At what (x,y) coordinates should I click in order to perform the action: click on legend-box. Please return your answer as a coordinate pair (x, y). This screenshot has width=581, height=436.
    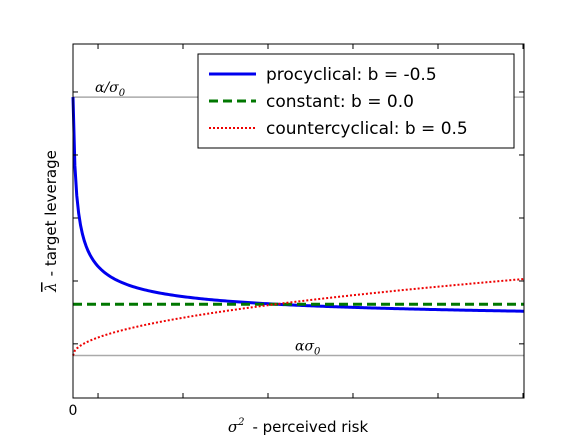
    Looking at the image, I should click on (356, 101).